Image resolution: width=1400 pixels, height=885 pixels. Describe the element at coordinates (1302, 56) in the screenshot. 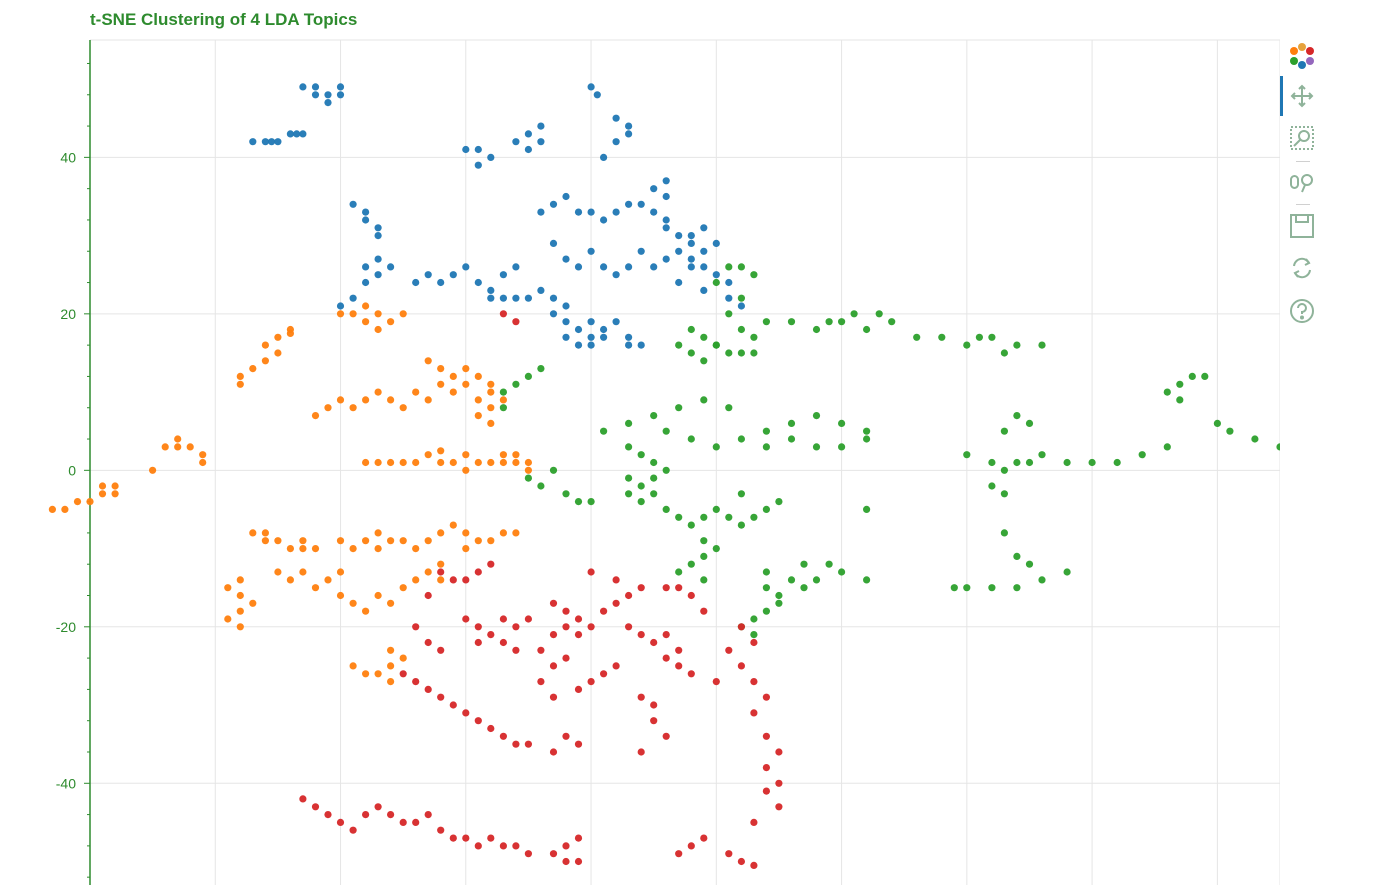

I see `bokeh-logo-icon` at that location.